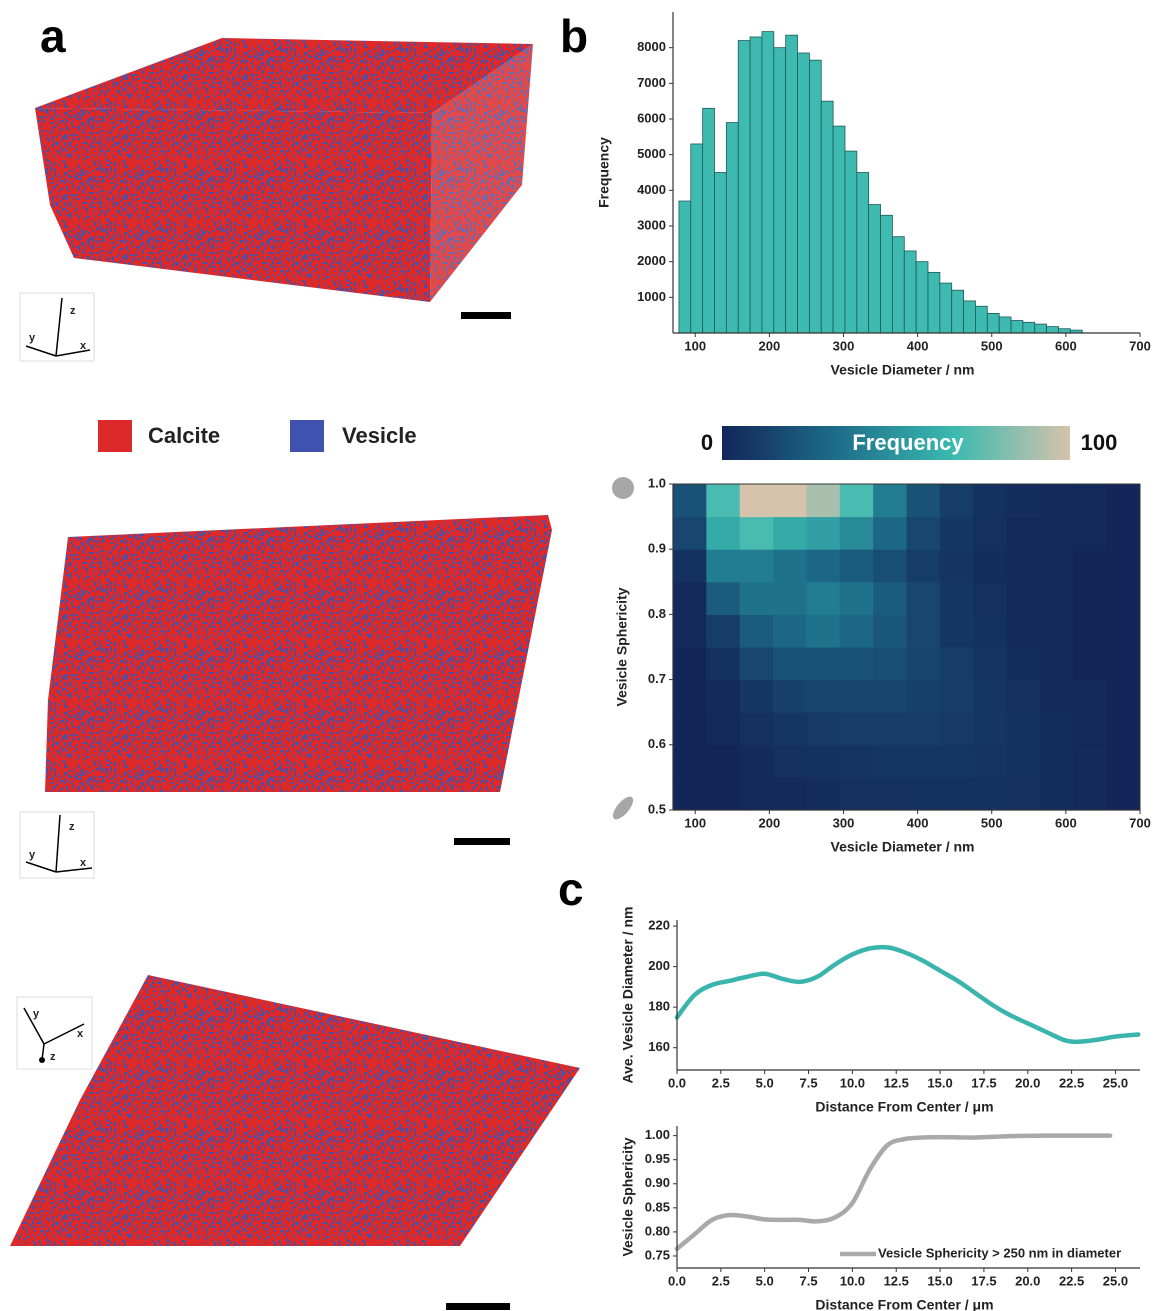 The height and width of the screenshot is (1311, 1156). What do you see at coordinates (295, 1110) in the screenshot?
I see `render-slab` at bounding box center [295, 1110].